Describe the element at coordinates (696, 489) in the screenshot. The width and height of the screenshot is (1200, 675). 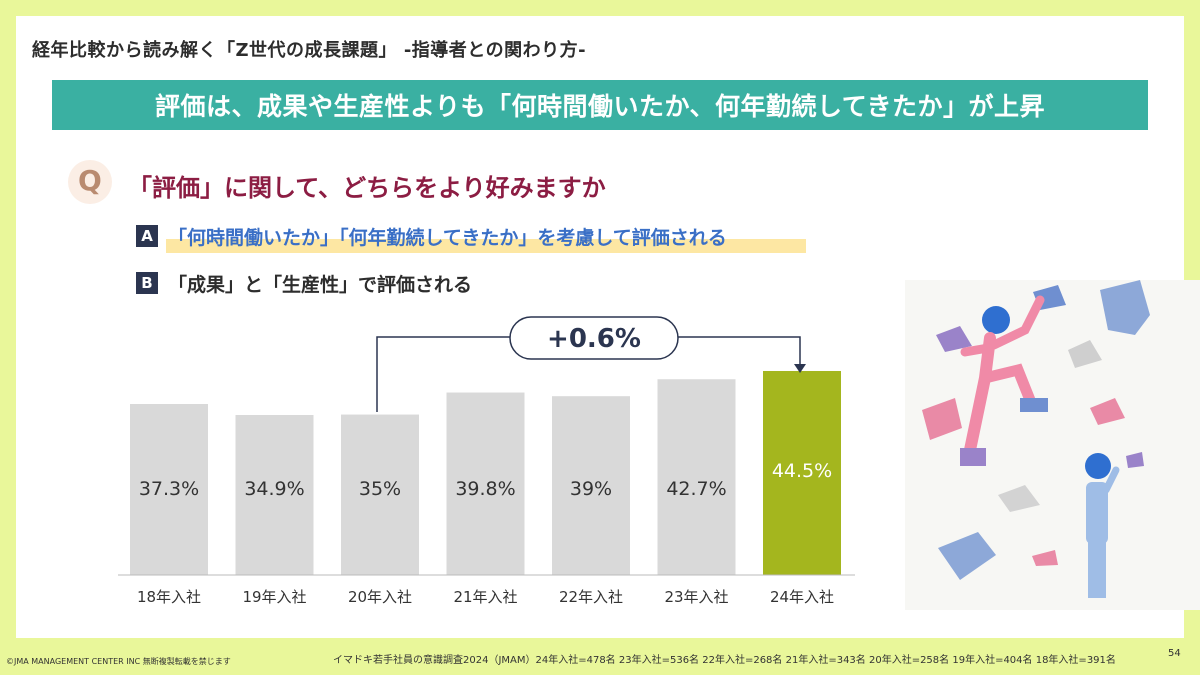
I see `bar-value-label-5: 42.7%` at that location.